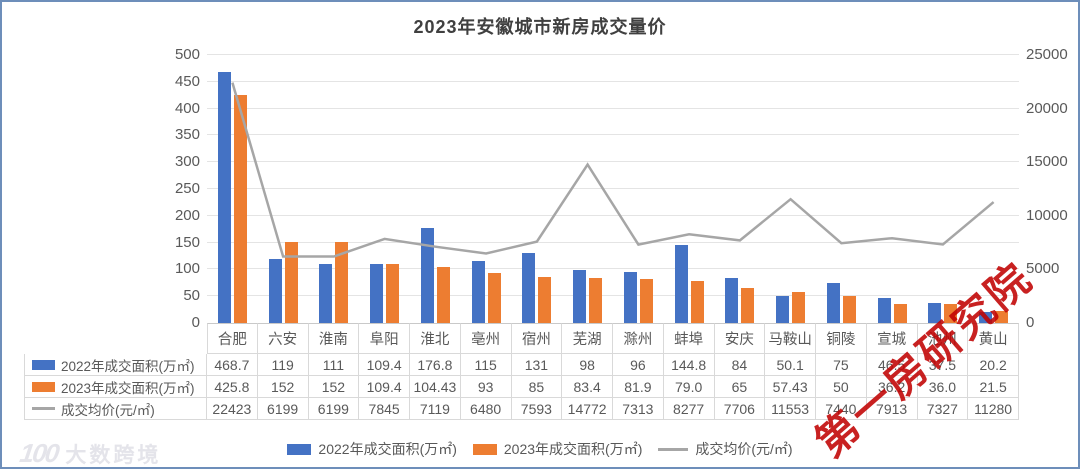 The image size is (1080, 469). What do you see at coordinates (993, 365) in the screenshot?
I see `table-value-cell: 20.2` at bounding box center [993, 365].